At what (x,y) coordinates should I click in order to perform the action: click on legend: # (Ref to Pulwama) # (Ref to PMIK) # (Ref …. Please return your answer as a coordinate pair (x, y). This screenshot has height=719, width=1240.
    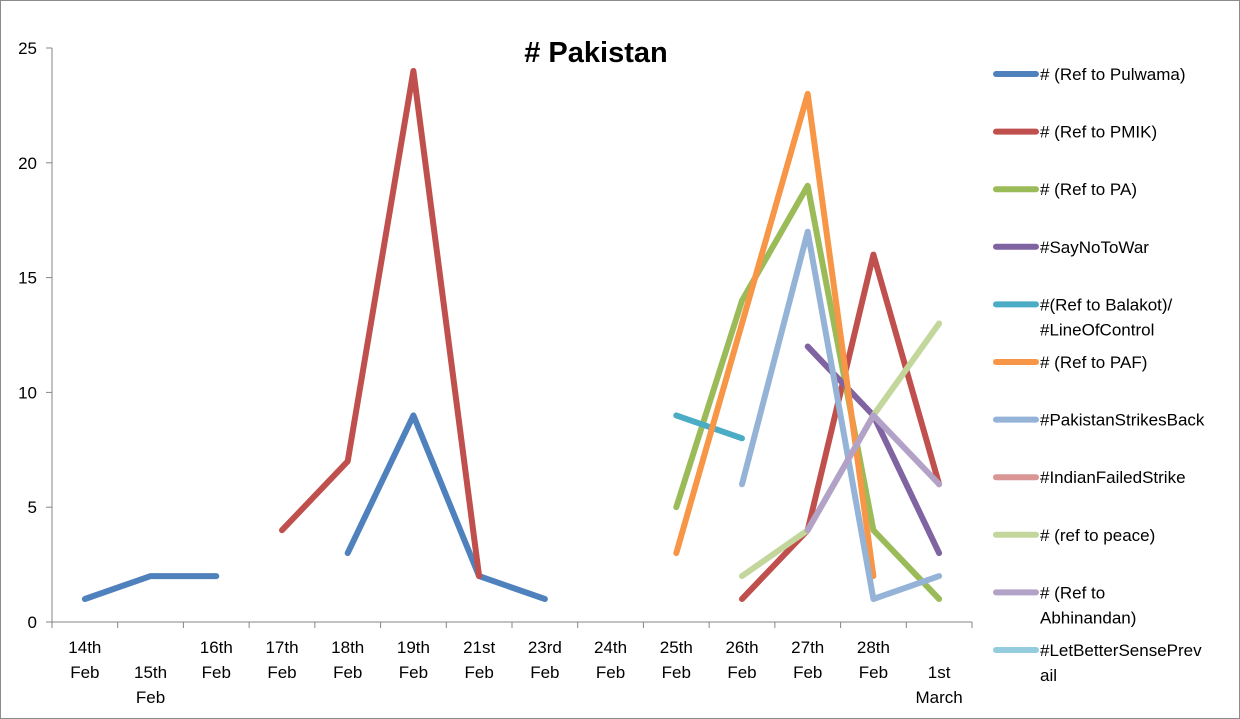
    Looking at the image, I should click on (1099, 375).